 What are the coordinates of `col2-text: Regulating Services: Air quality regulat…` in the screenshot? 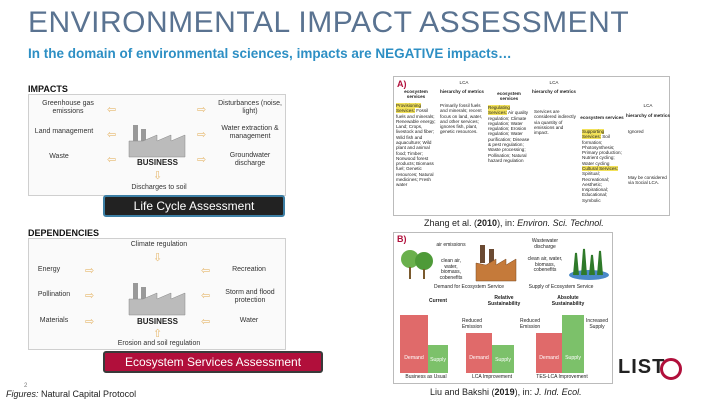 It's located at (509, 134).